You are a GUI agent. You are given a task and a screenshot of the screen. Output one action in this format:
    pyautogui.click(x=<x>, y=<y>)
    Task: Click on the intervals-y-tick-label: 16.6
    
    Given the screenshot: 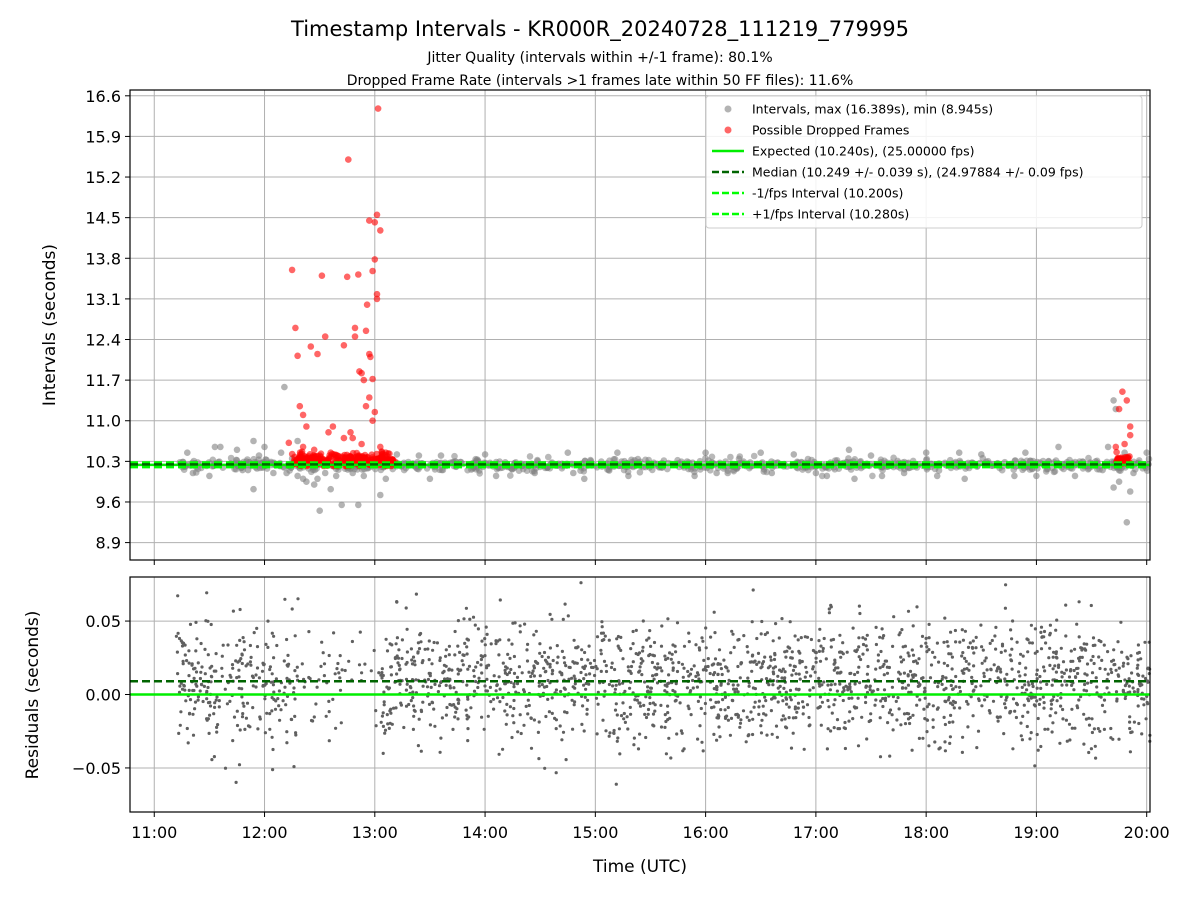 What is the action you would take?
    pyautogui.click(x=103, y=96)
    